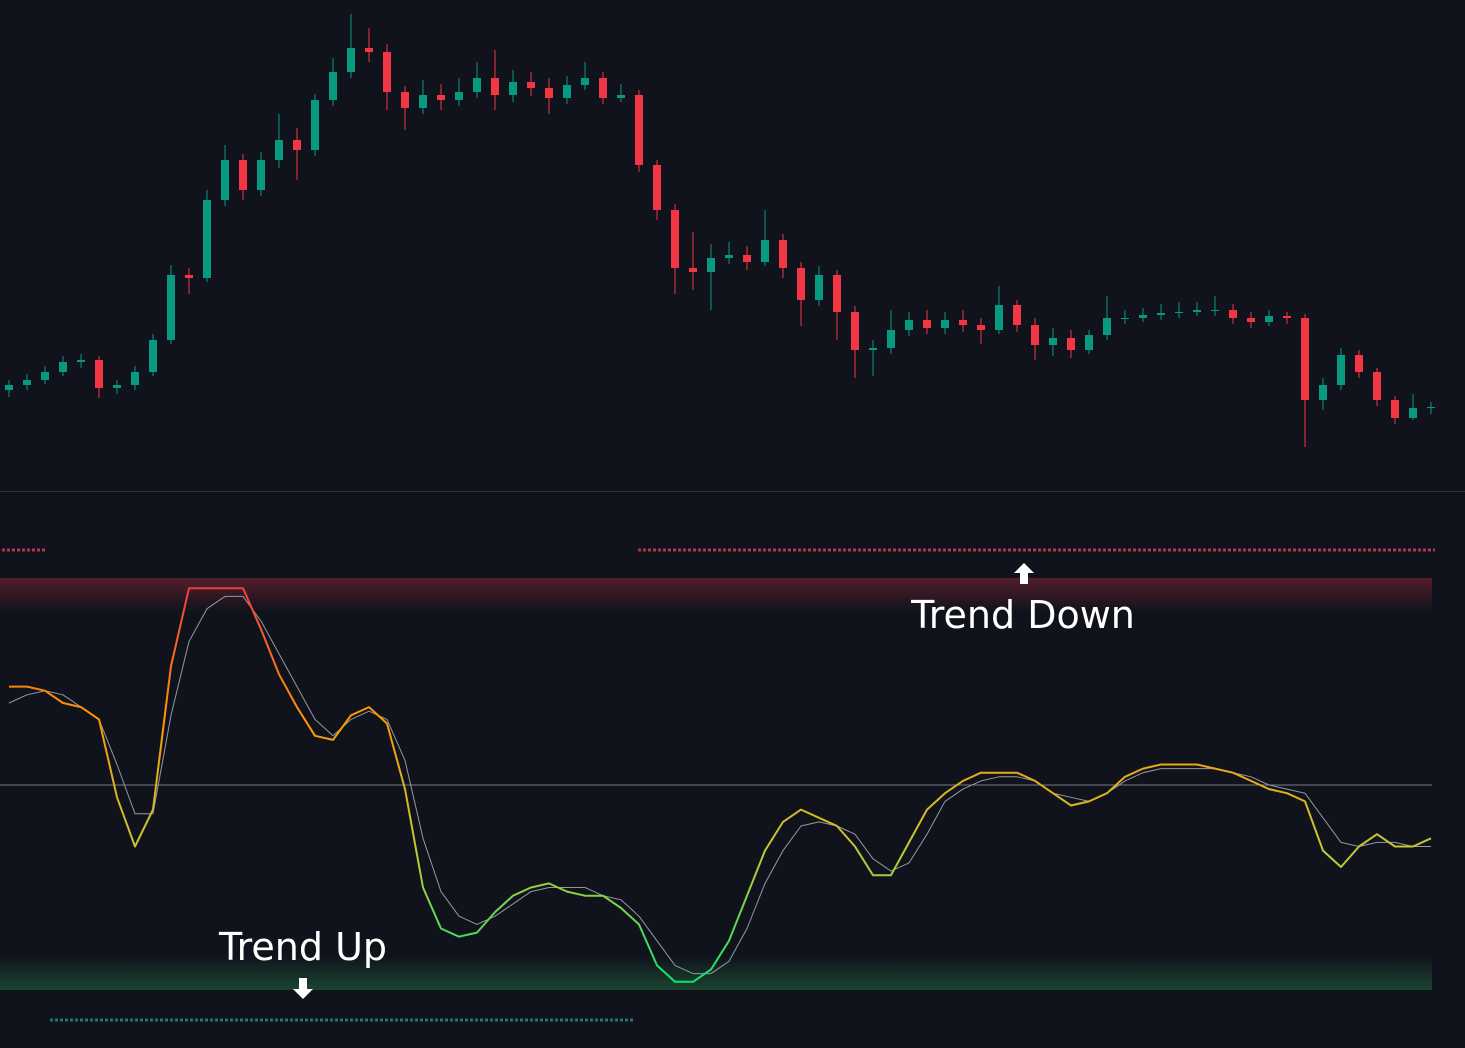  I want to click on annotation: Trend Down, so click(1022, 615).